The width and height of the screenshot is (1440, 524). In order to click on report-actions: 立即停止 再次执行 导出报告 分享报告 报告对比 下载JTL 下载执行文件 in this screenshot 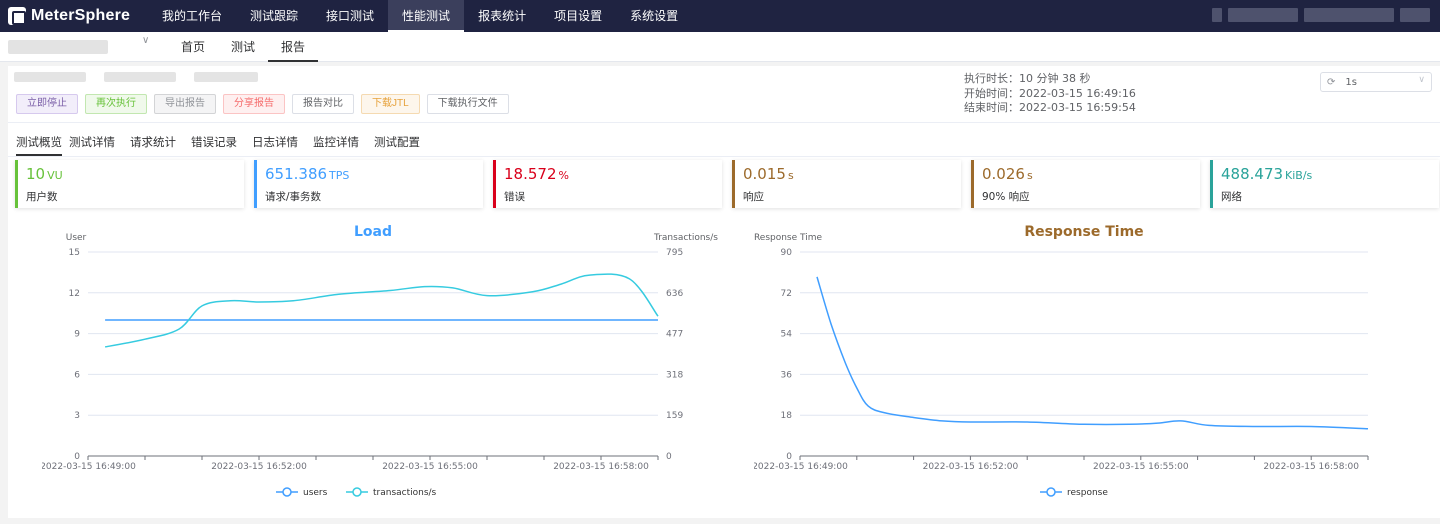, I will do `click(262, 104)`.